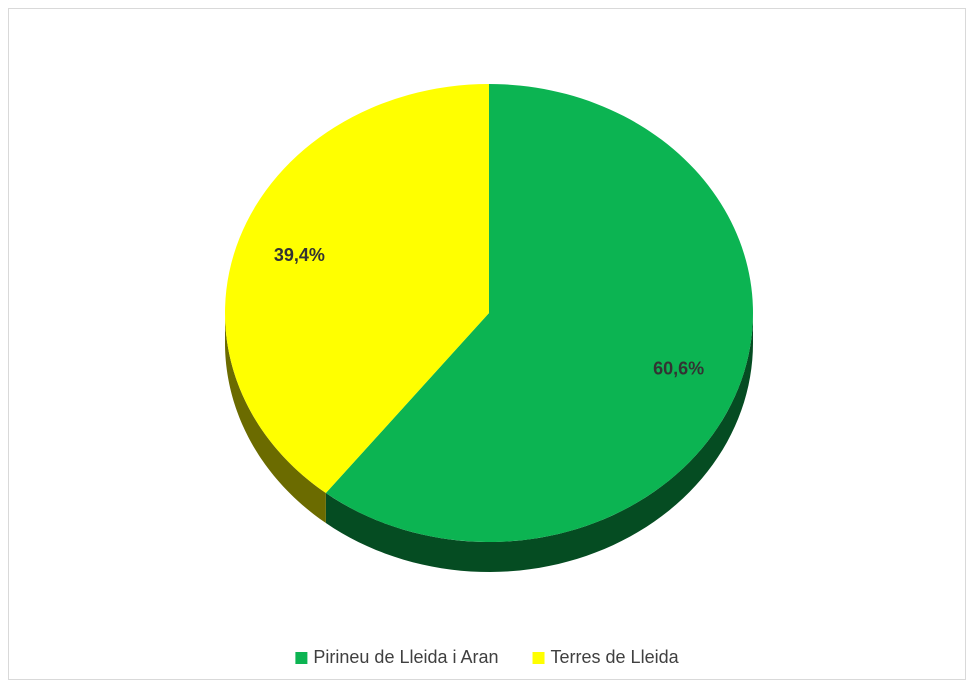 This screenshot has width=974, height=688. Describe the element at coordinates (678, 369) in the screenshot. I see `data-label: 60,6%` at that location.